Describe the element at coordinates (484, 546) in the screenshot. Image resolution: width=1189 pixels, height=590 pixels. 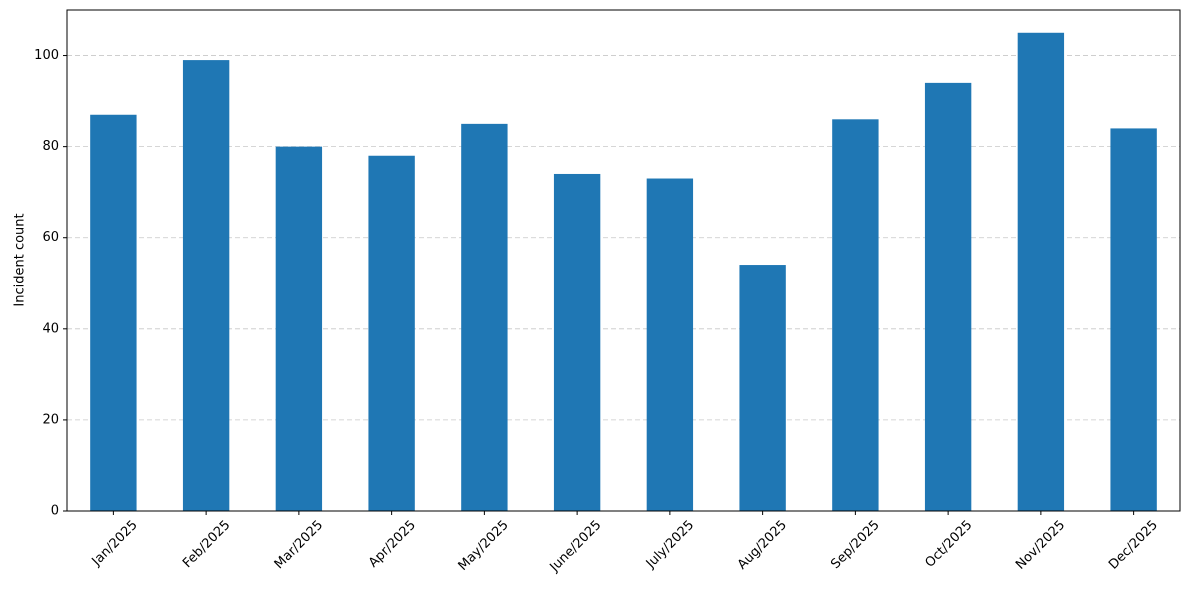
I see `x-tick-label: May/2025` at that location.